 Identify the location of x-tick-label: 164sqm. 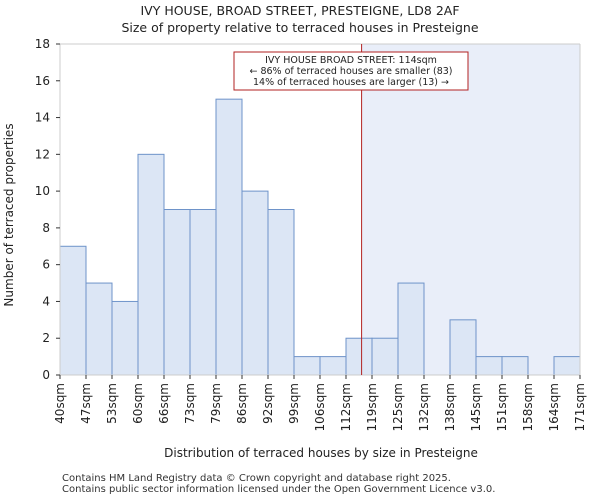
(554, 407).